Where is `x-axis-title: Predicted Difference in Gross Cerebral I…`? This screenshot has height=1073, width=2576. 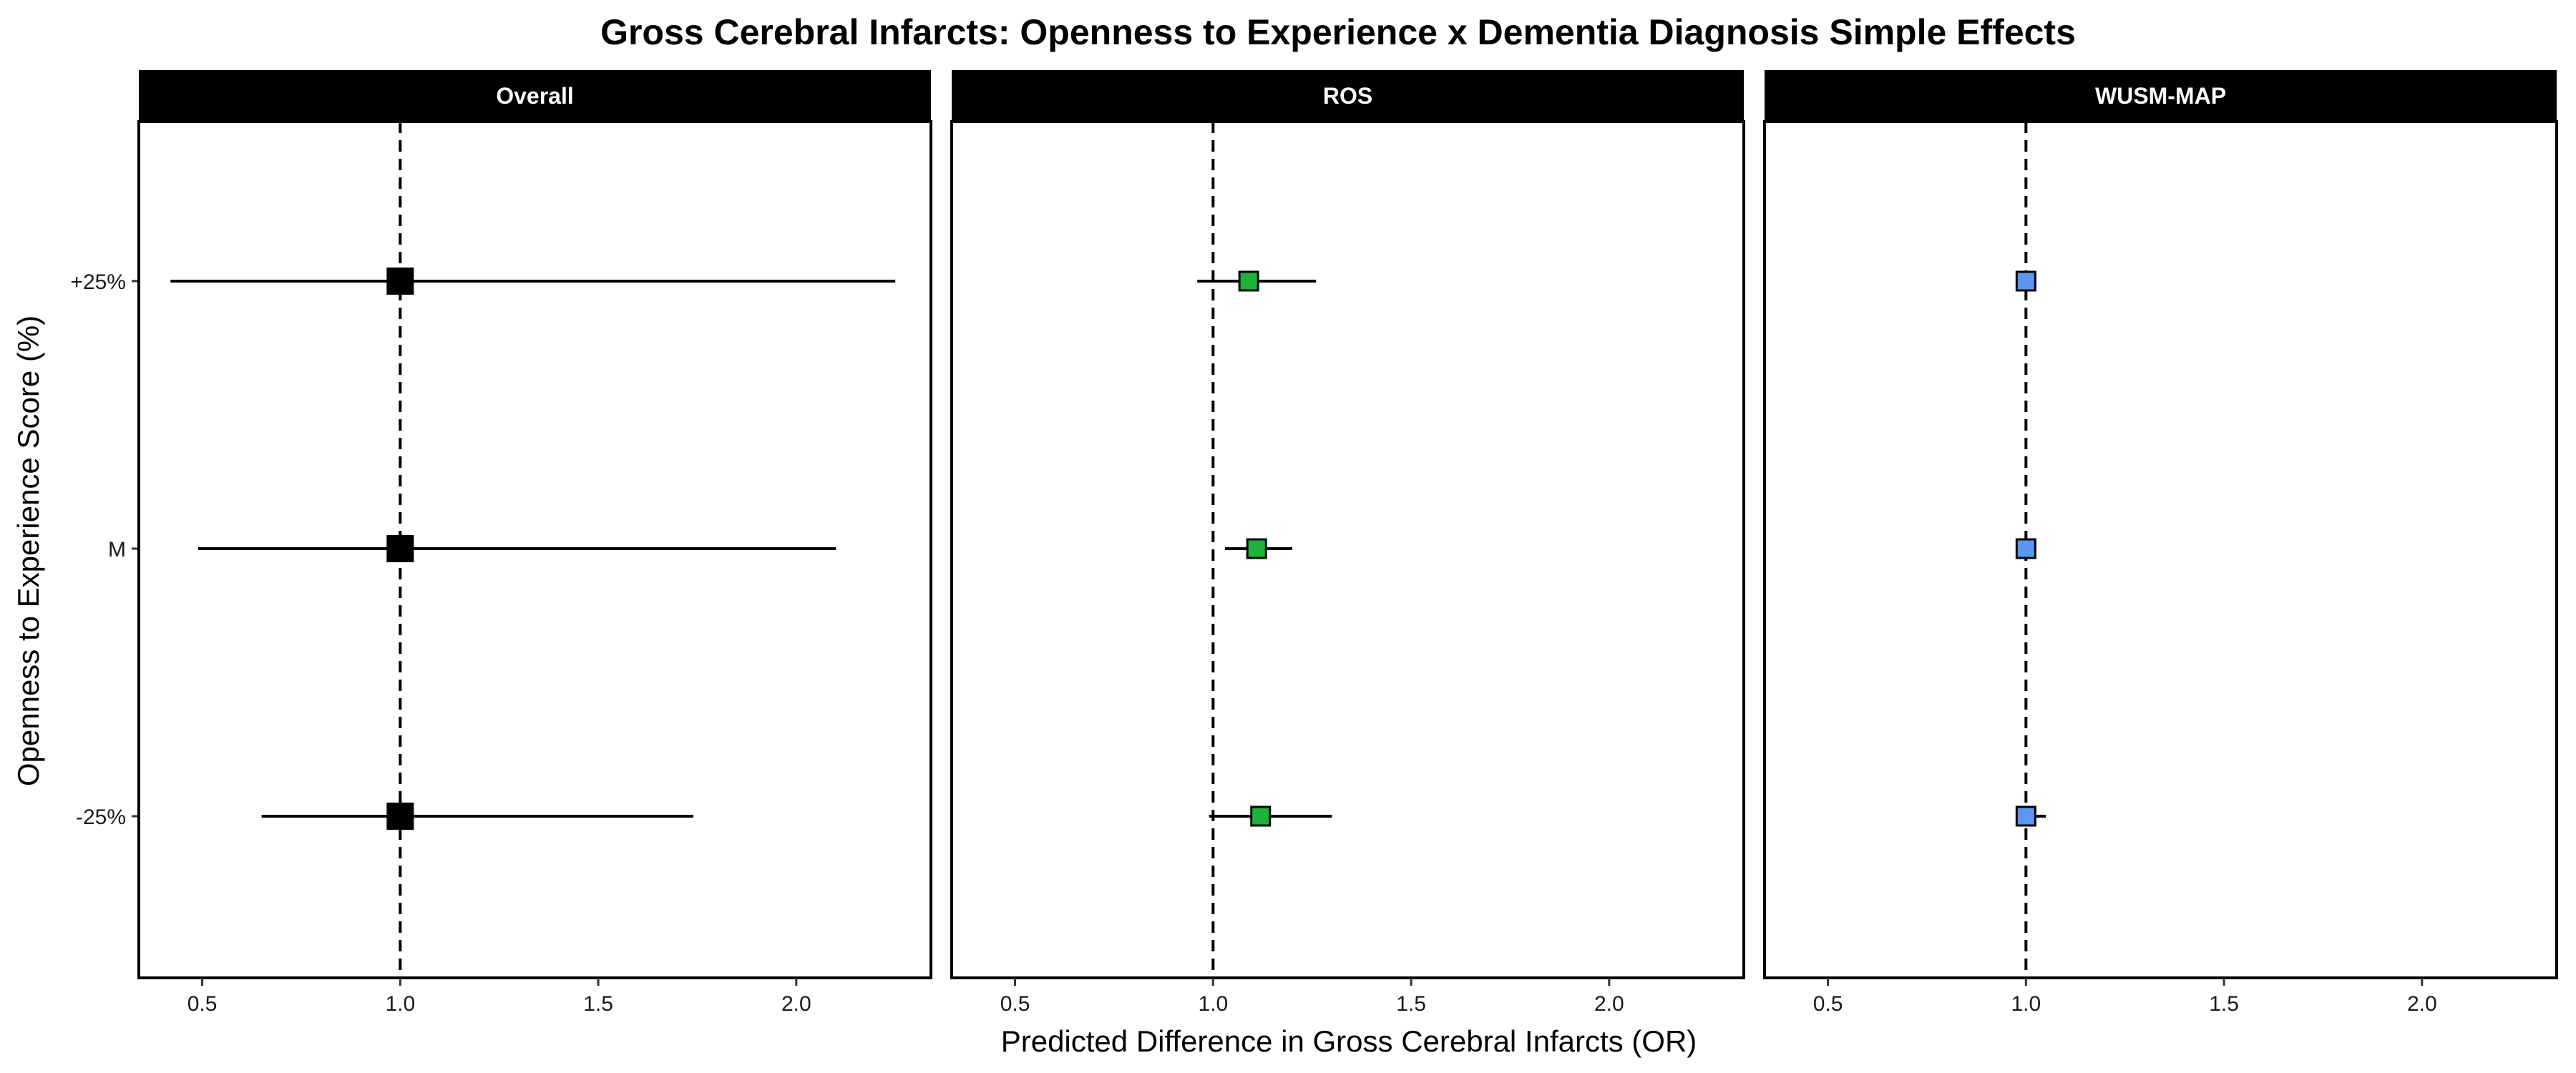 x-axis-title: Predicted Difference in Gross Cerebral I… is located at coordinates (1349, 1041).